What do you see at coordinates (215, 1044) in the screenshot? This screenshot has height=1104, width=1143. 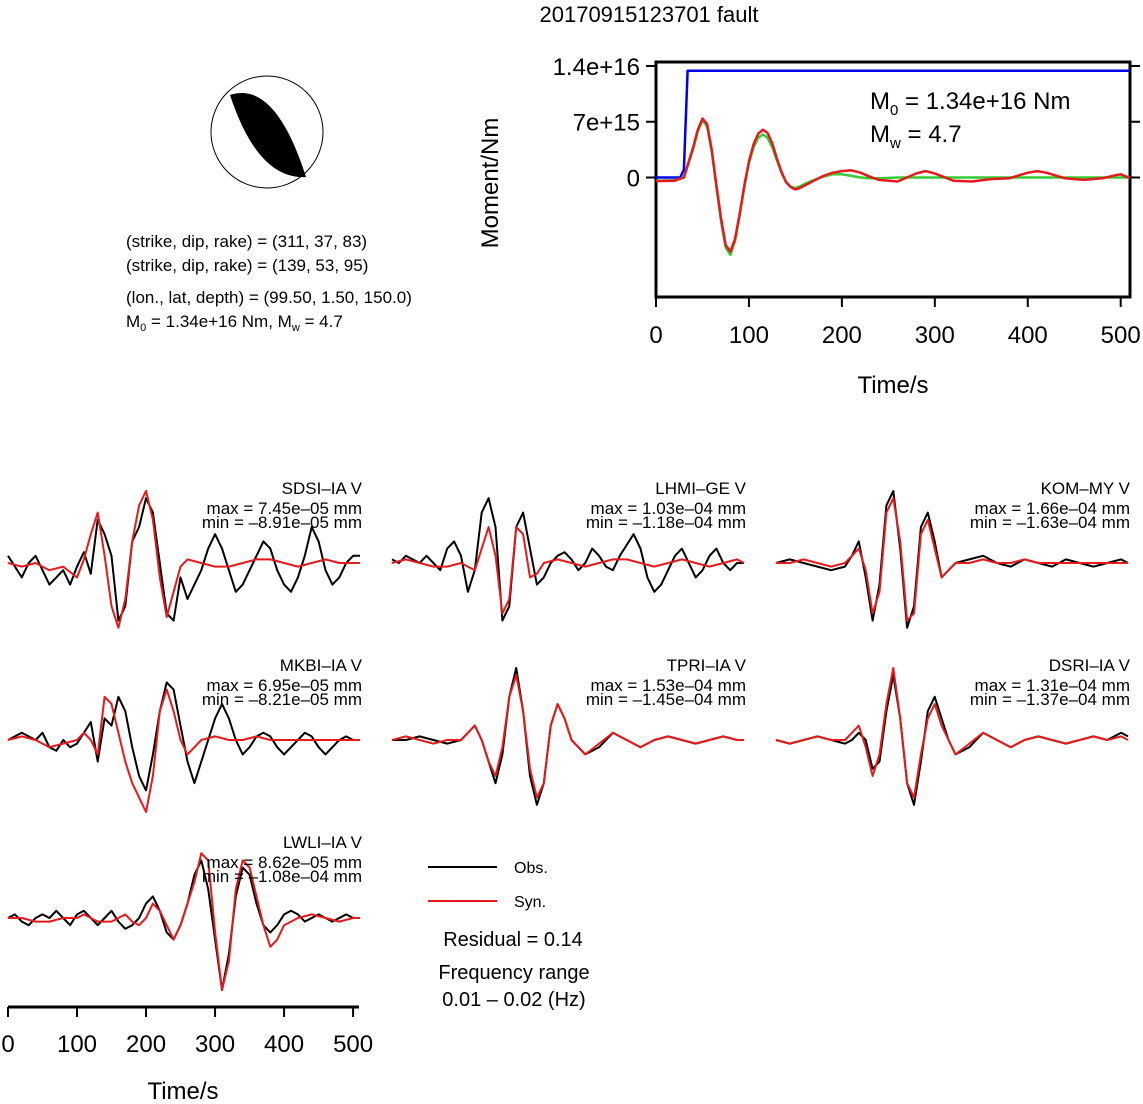 I see `waveform-xtick-label: 300` at bounding box center [215, 1044].